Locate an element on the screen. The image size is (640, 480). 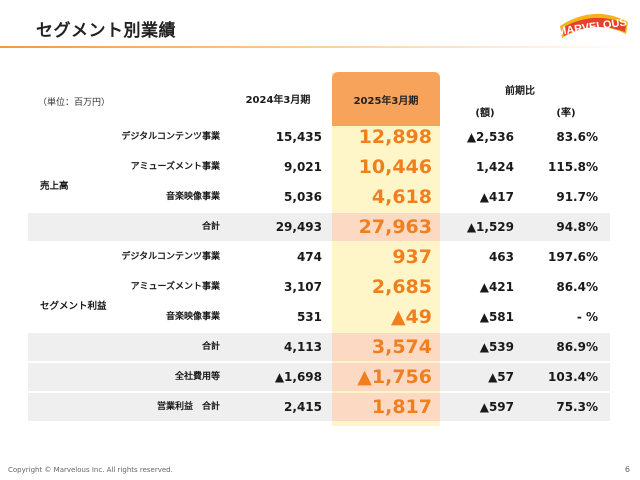
change-amount: 1,424 is located at coordinates (495, 167).